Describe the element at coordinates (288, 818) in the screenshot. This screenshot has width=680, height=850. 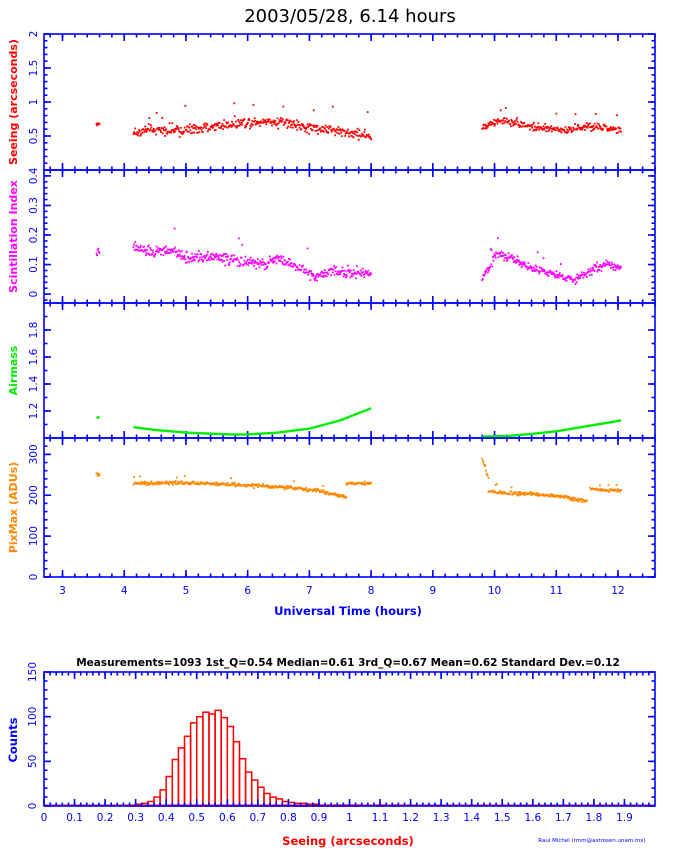
I see `x-tick-label: 0.8` at that location.